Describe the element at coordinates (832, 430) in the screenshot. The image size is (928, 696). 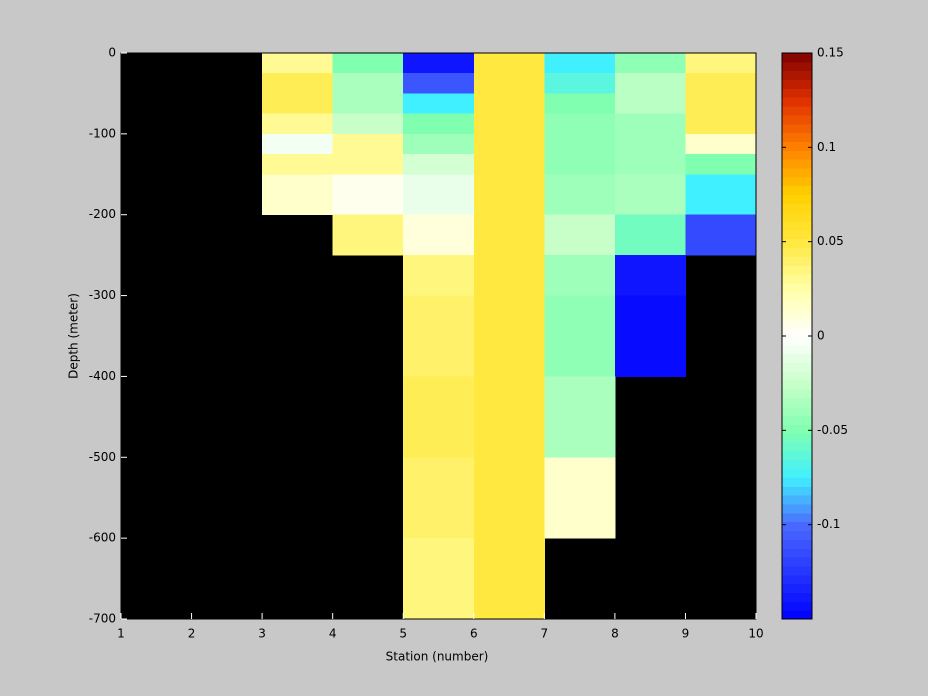
I see `colorbar-tick-label: -0.05` at that location.